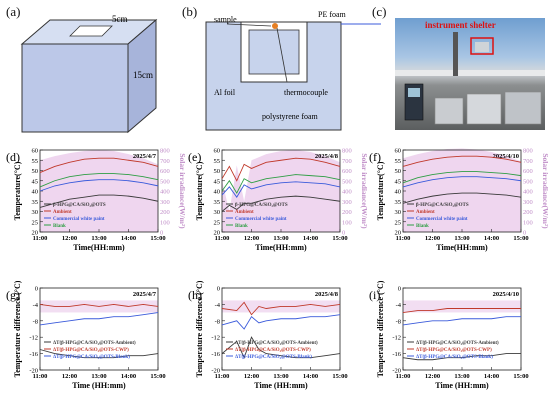 The height and width of the screenshot is (405, 550). What do you see at coordinates (165, 192) in the screenshot?
I see `y2-tick-label: 400` at bounding box center [165, 192].